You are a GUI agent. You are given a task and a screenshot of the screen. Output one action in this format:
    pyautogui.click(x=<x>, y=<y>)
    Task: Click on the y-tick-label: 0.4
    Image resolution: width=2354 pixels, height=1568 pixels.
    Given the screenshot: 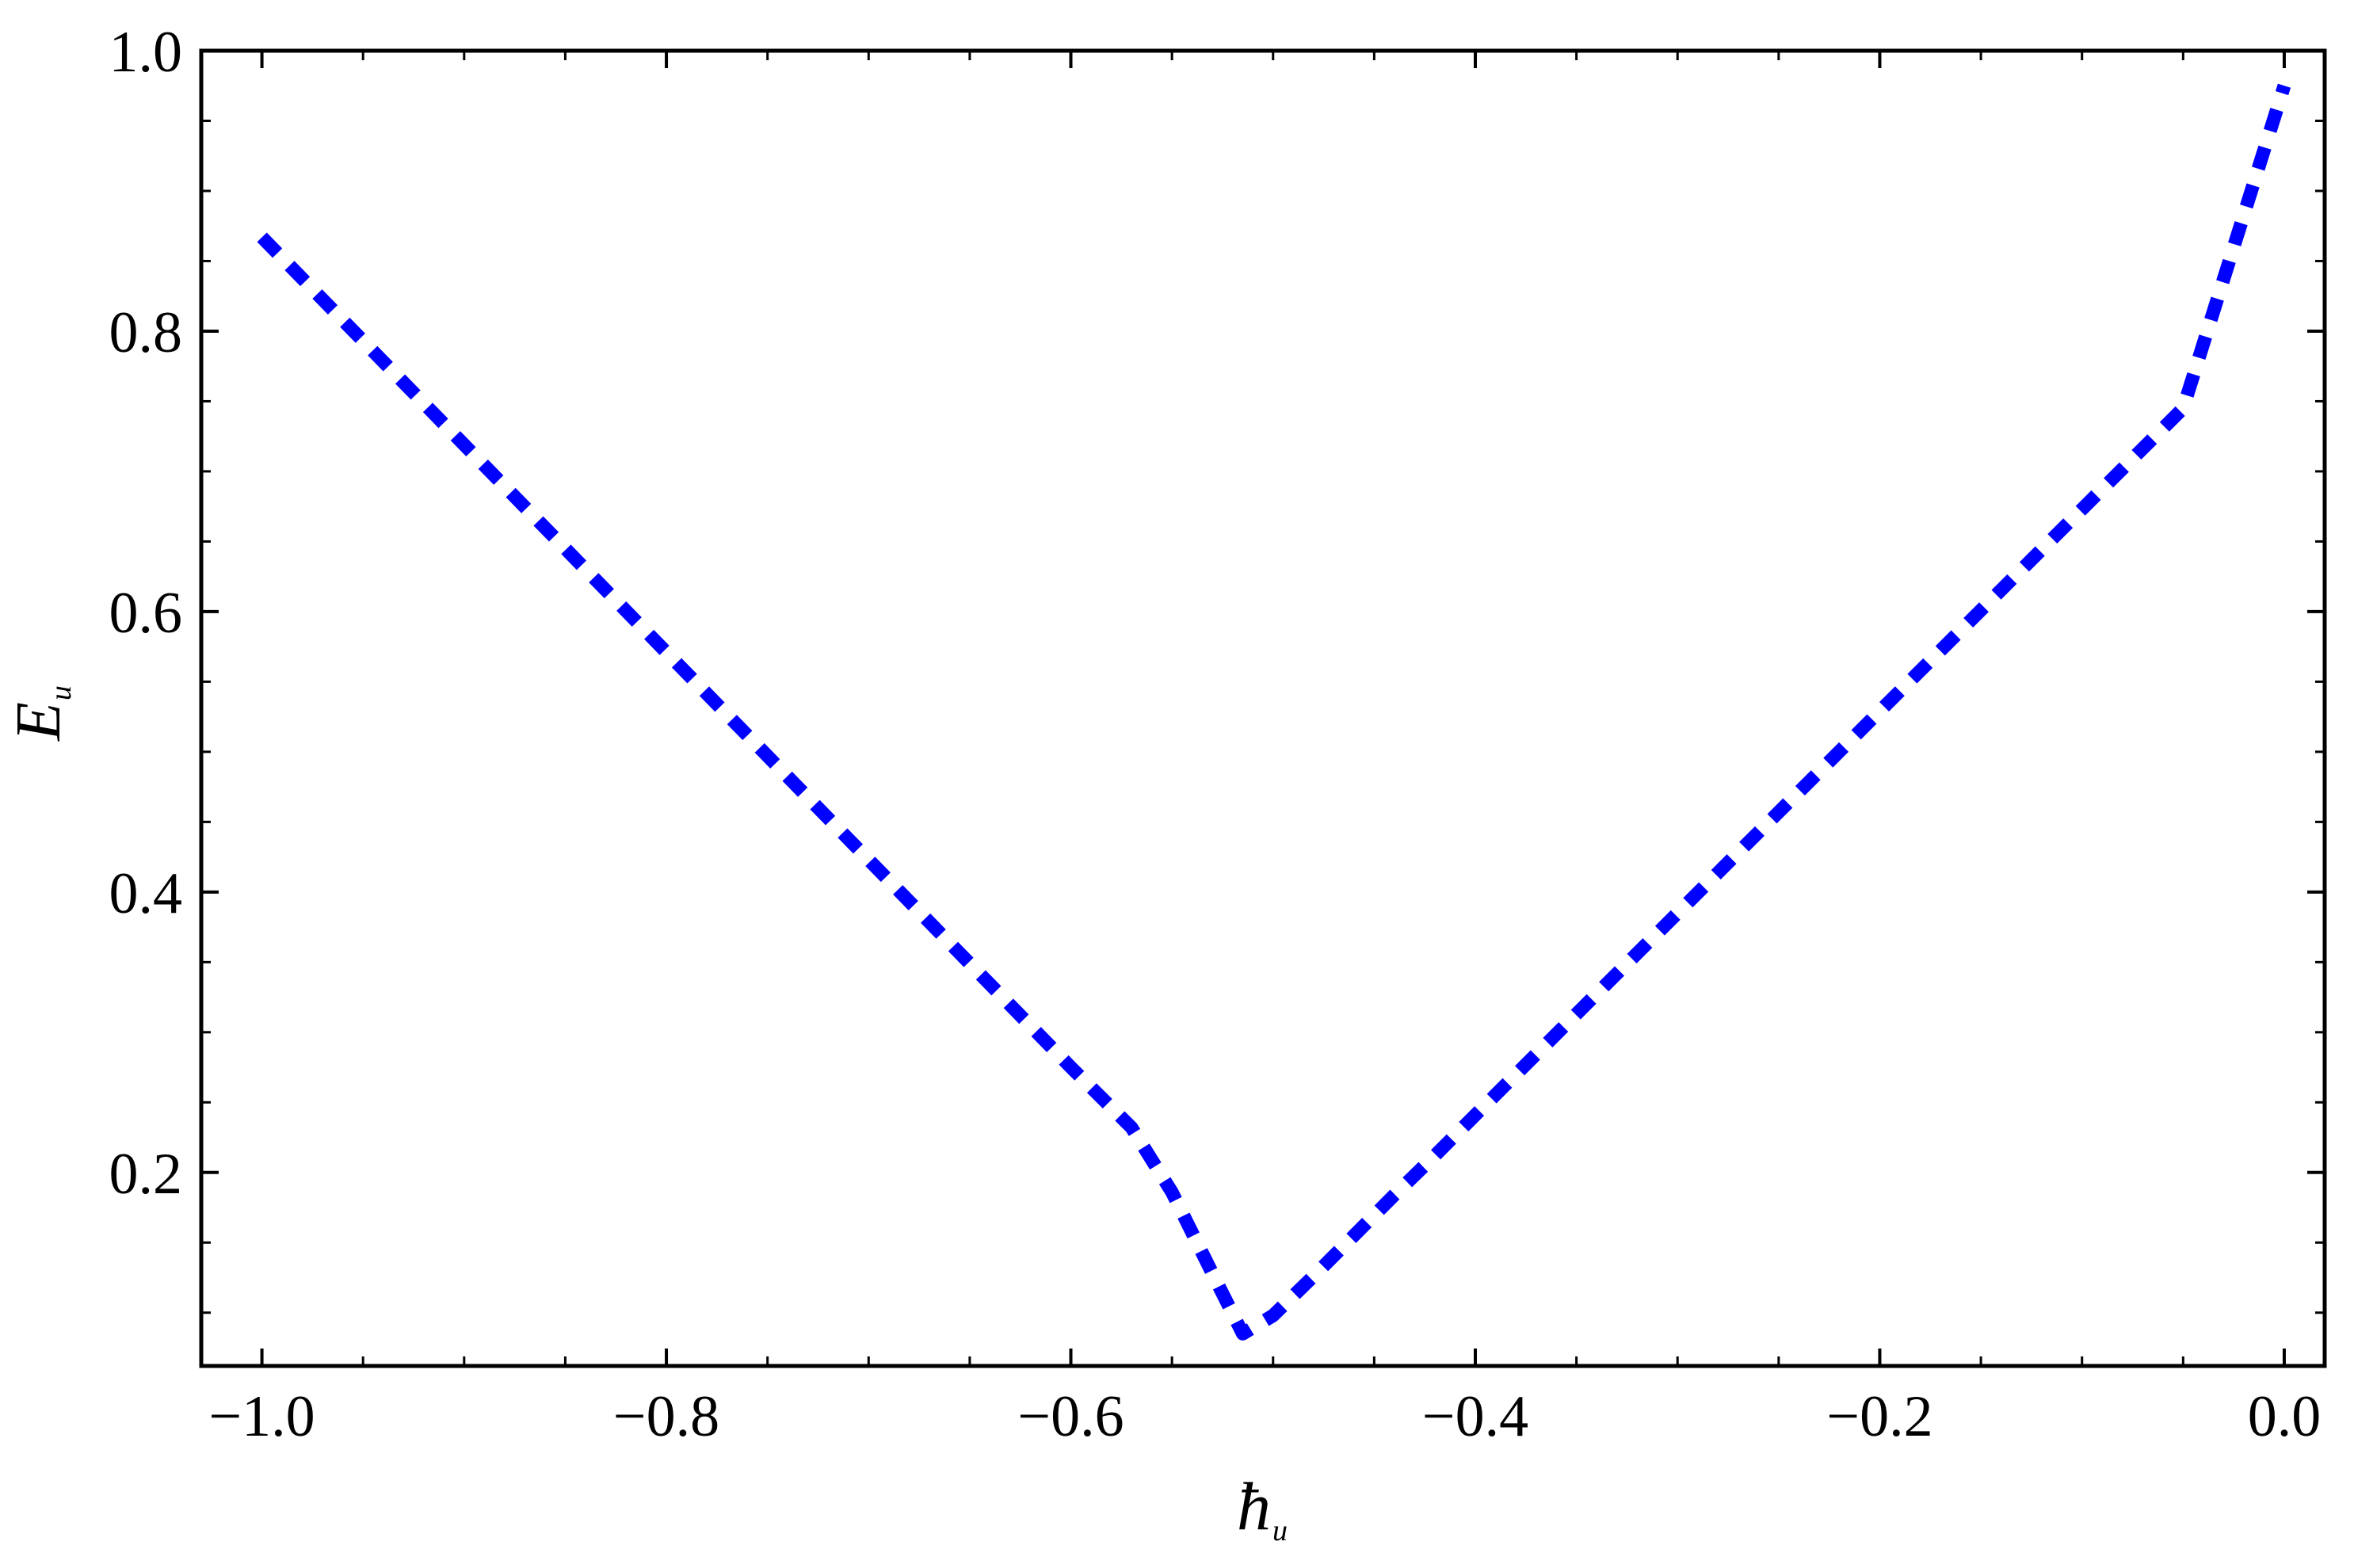 What is the action you would take?
    pyautogui.click(x=146, y=893)
    